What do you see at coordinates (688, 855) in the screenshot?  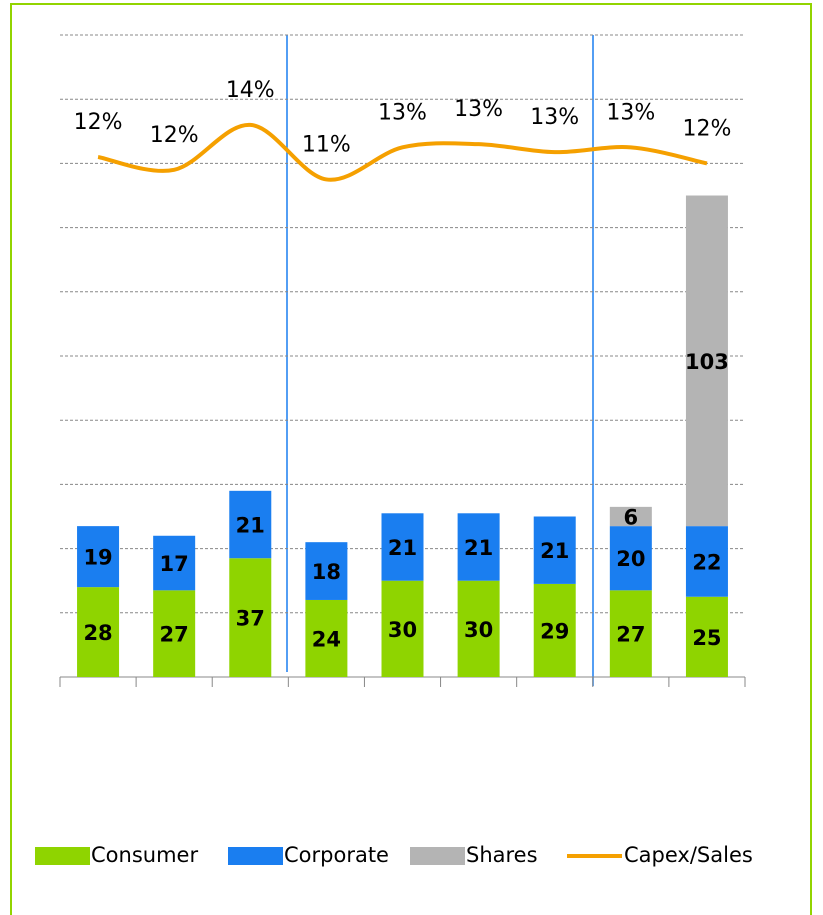 I see `legend-label: Capex/Sales` at bounding box center [688, 855].